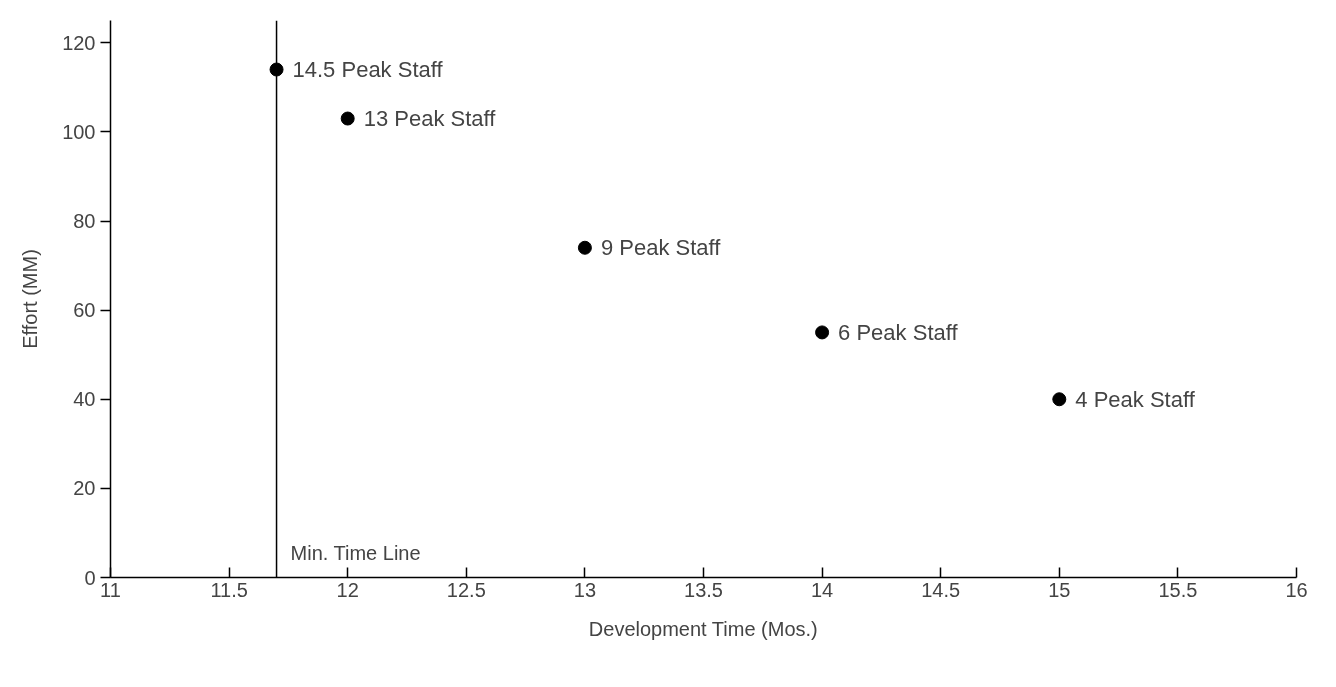 The image size is (1336, 687). What do you see at coordinates (79, 42) in the screenshot?
I see `y-tick-label: 120` at bounding box center [79, 42].